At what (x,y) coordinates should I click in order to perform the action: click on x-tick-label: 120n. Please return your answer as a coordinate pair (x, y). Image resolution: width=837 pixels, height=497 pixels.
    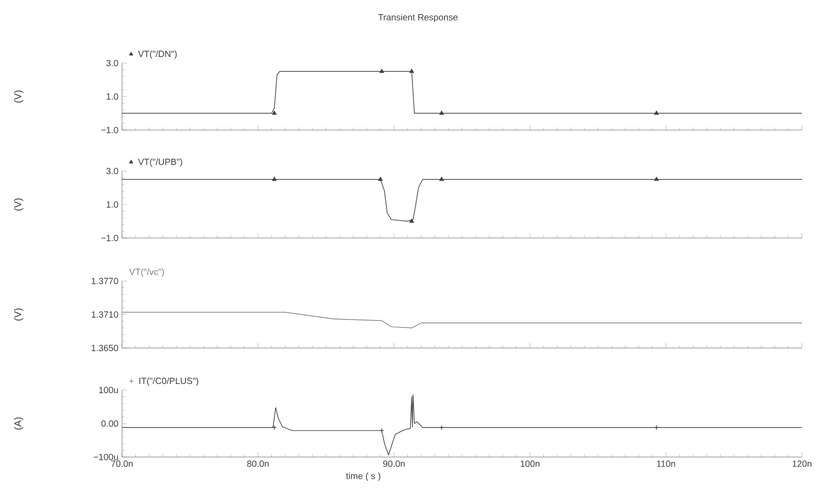
    Looking at the image, I should click on (802, 463).